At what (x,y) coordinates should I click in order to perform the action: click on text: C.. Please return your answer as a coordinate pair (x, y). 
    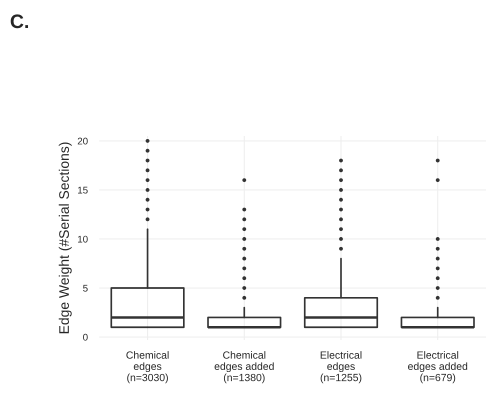
    Looking at the image, I should click on (19, 21).